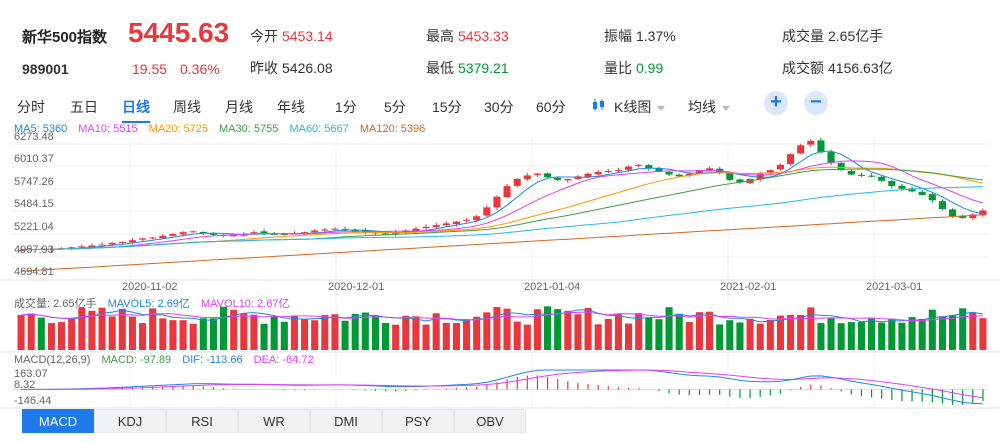 The height and width of the screenshot is (443, 1000). What do you see at coordinates (640, 36) in the screenshot?
I see `amplitude-stat: 振幅 1.37%` at bounding box center [640, 36].